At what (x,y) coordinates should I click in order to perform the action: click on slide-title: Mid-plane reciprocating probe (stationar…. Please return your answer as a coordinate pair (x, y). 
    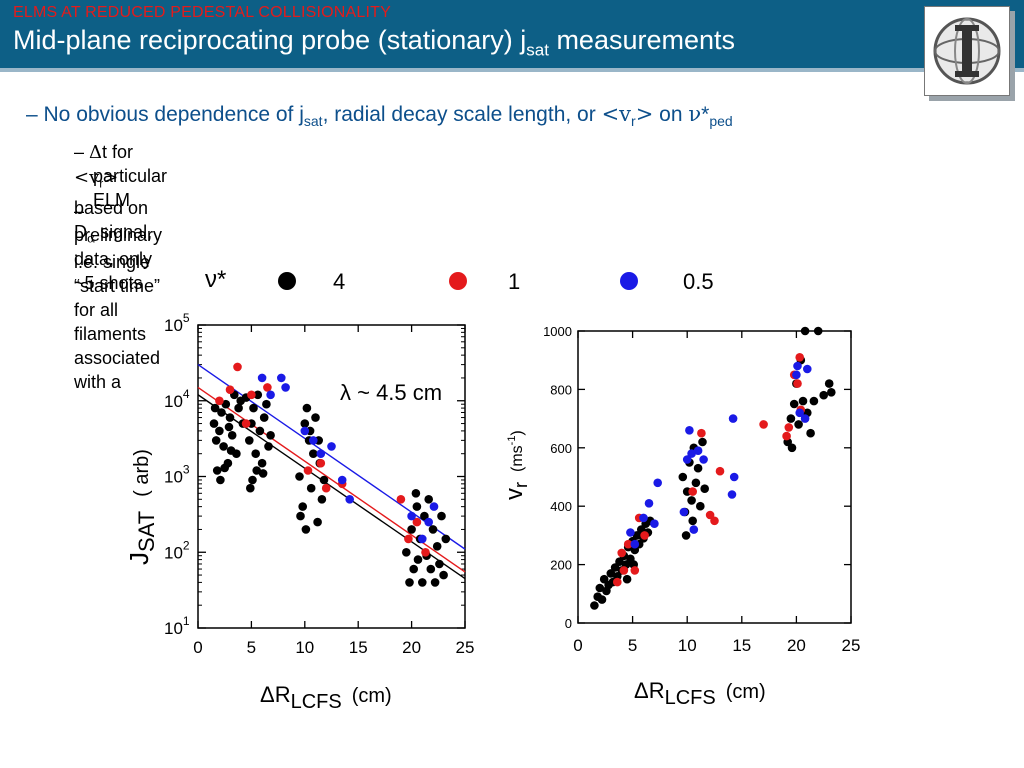
    Looking at the image, I should click on (374, 42).